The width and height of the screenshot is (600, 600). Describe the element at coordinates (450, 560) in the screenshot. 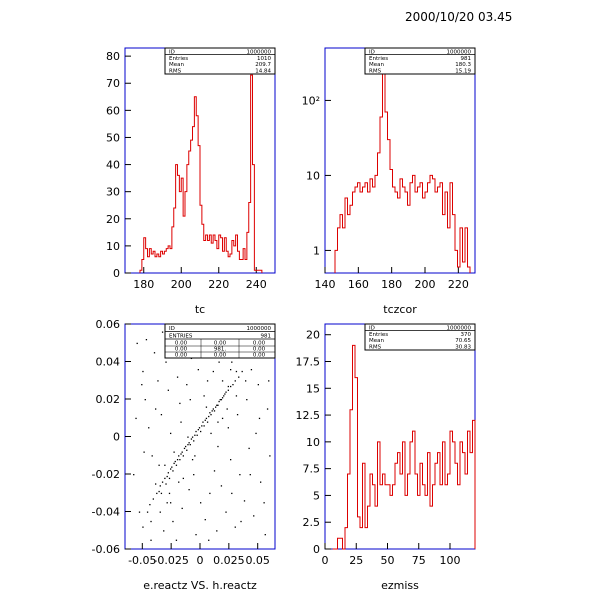

I see `x-tick-label: 100` at that location.